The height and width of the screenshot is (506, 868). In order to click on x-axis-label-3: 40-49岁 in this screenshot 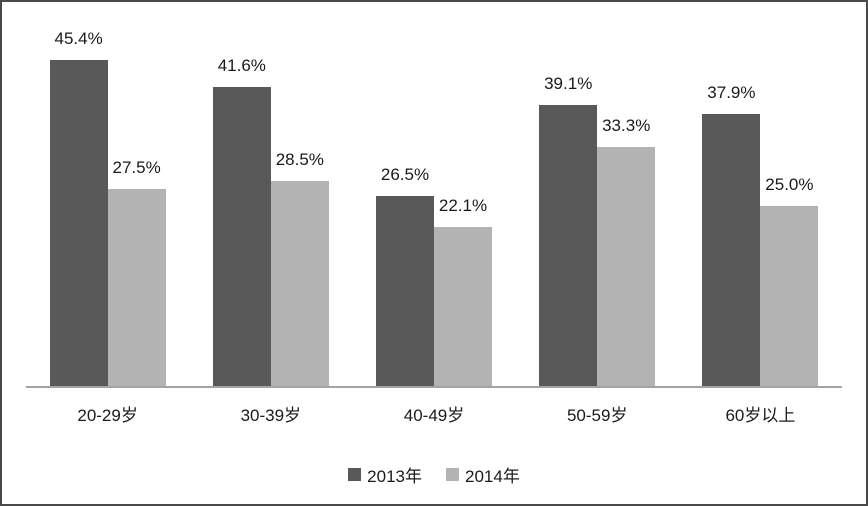, I will do `click(434, 415)`.